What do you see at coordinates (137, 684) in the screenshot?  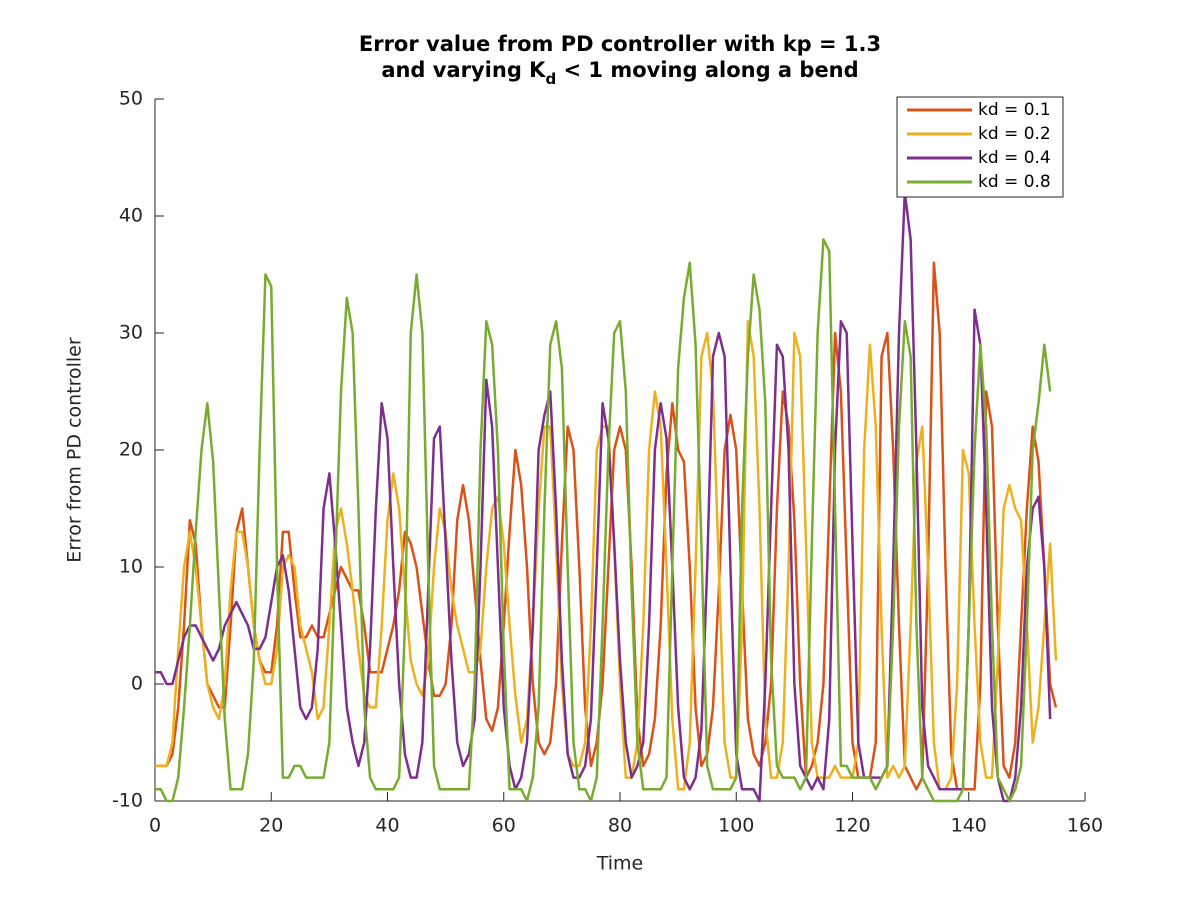 I see `y-tick-label: 0` at bounding box center [137, 684].